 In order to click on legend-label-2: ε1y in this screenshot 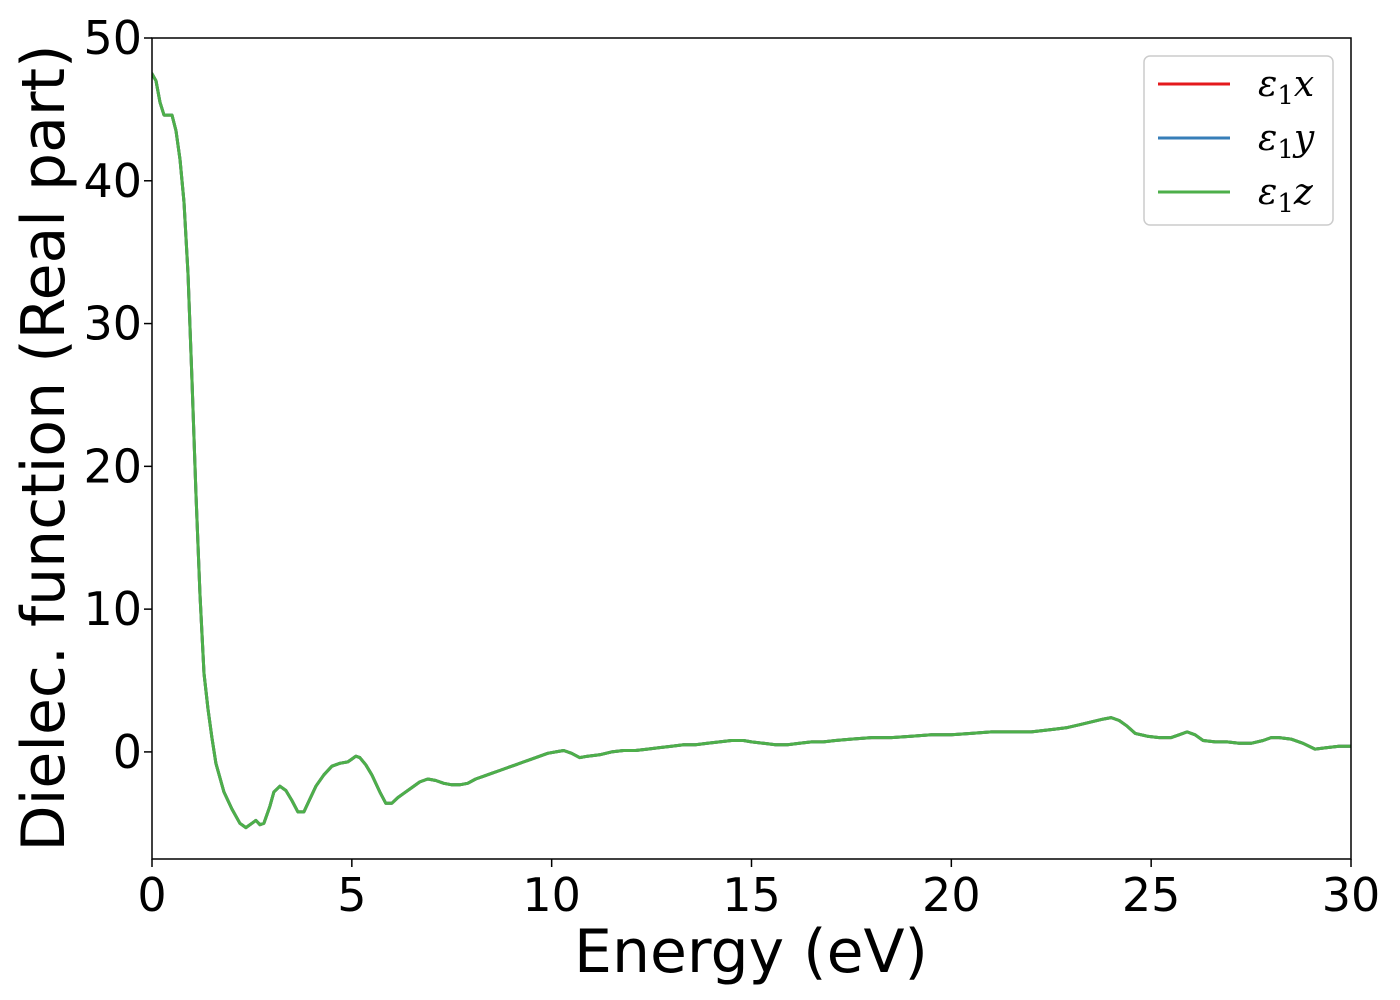, I will do `click(1286, 141)`.